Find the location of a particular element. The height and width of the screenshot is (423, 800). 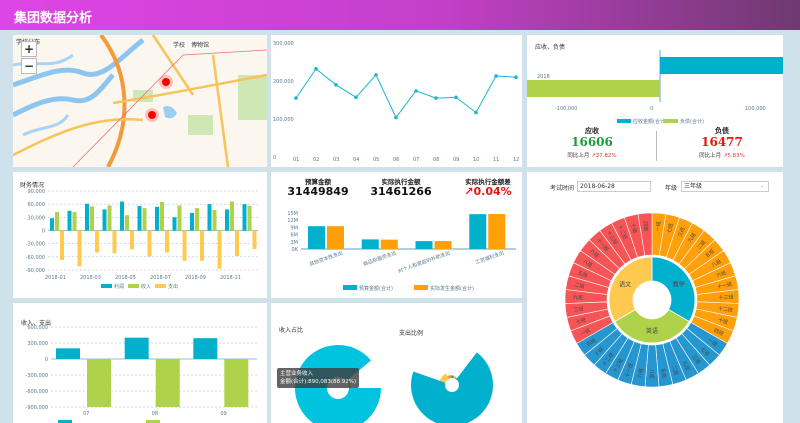

kpi-divider is located at coordinates (656, 146).